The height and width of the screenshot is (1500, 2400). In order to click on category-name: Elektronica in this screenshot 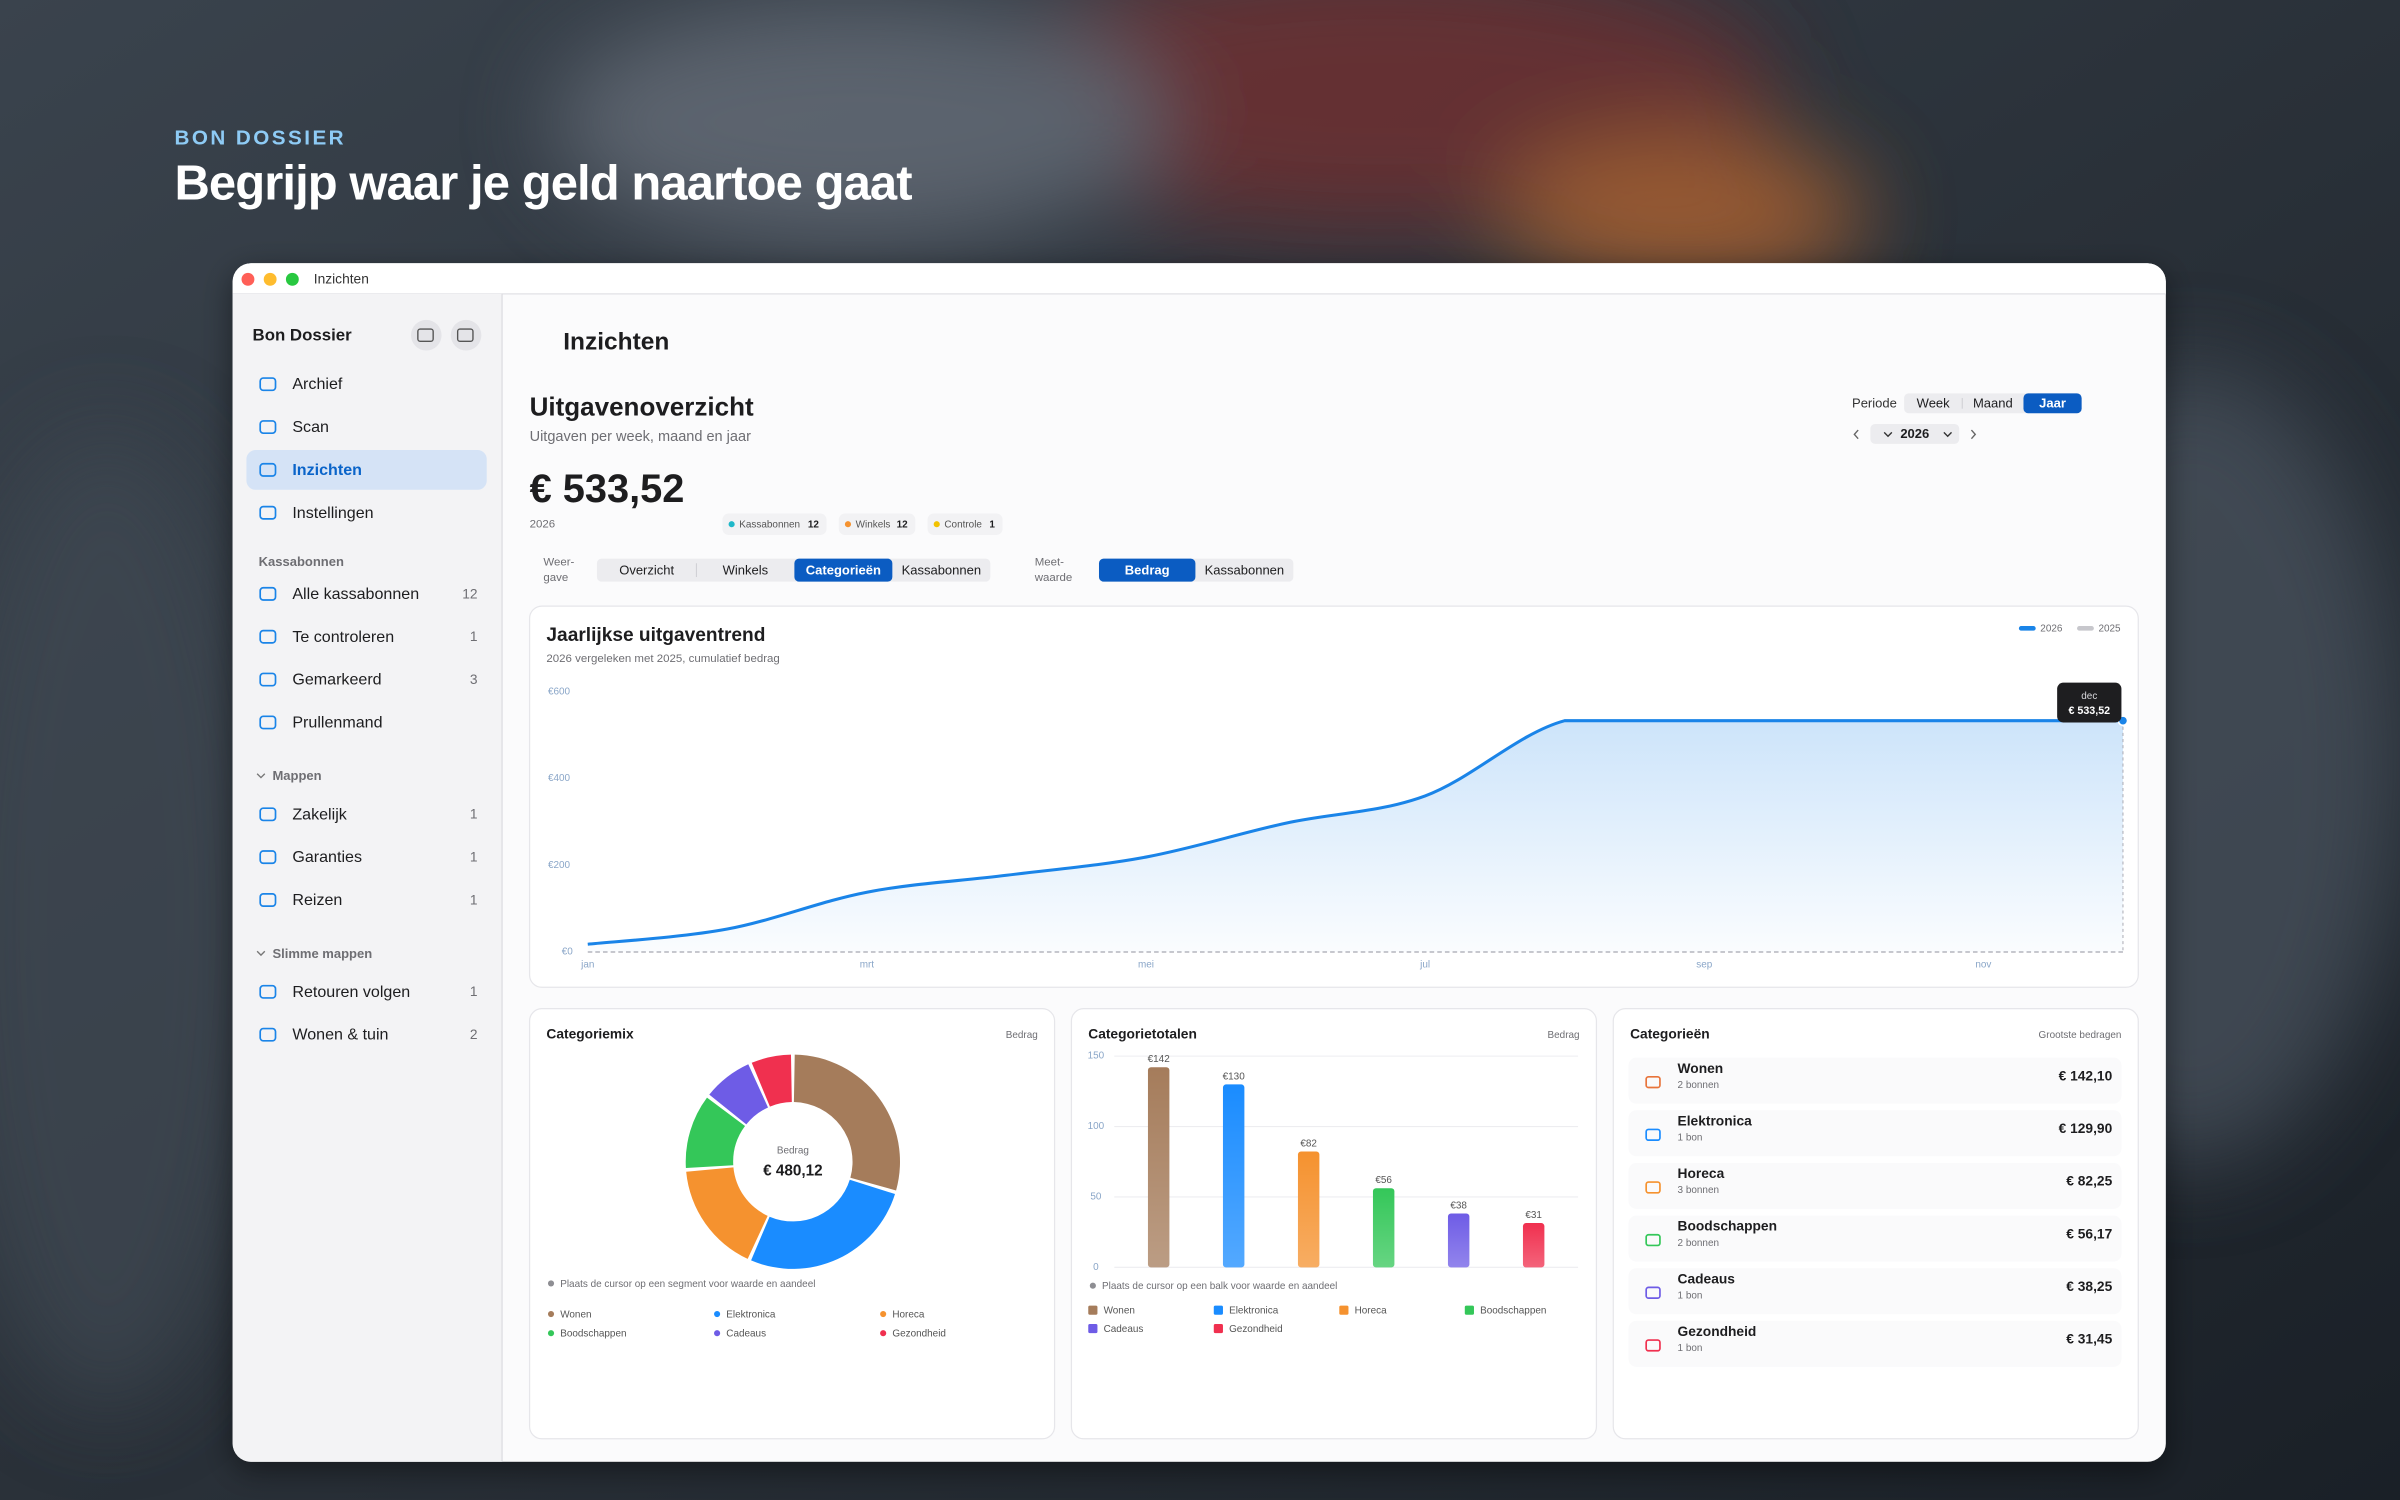, I will do `click(1715, 1120)`.